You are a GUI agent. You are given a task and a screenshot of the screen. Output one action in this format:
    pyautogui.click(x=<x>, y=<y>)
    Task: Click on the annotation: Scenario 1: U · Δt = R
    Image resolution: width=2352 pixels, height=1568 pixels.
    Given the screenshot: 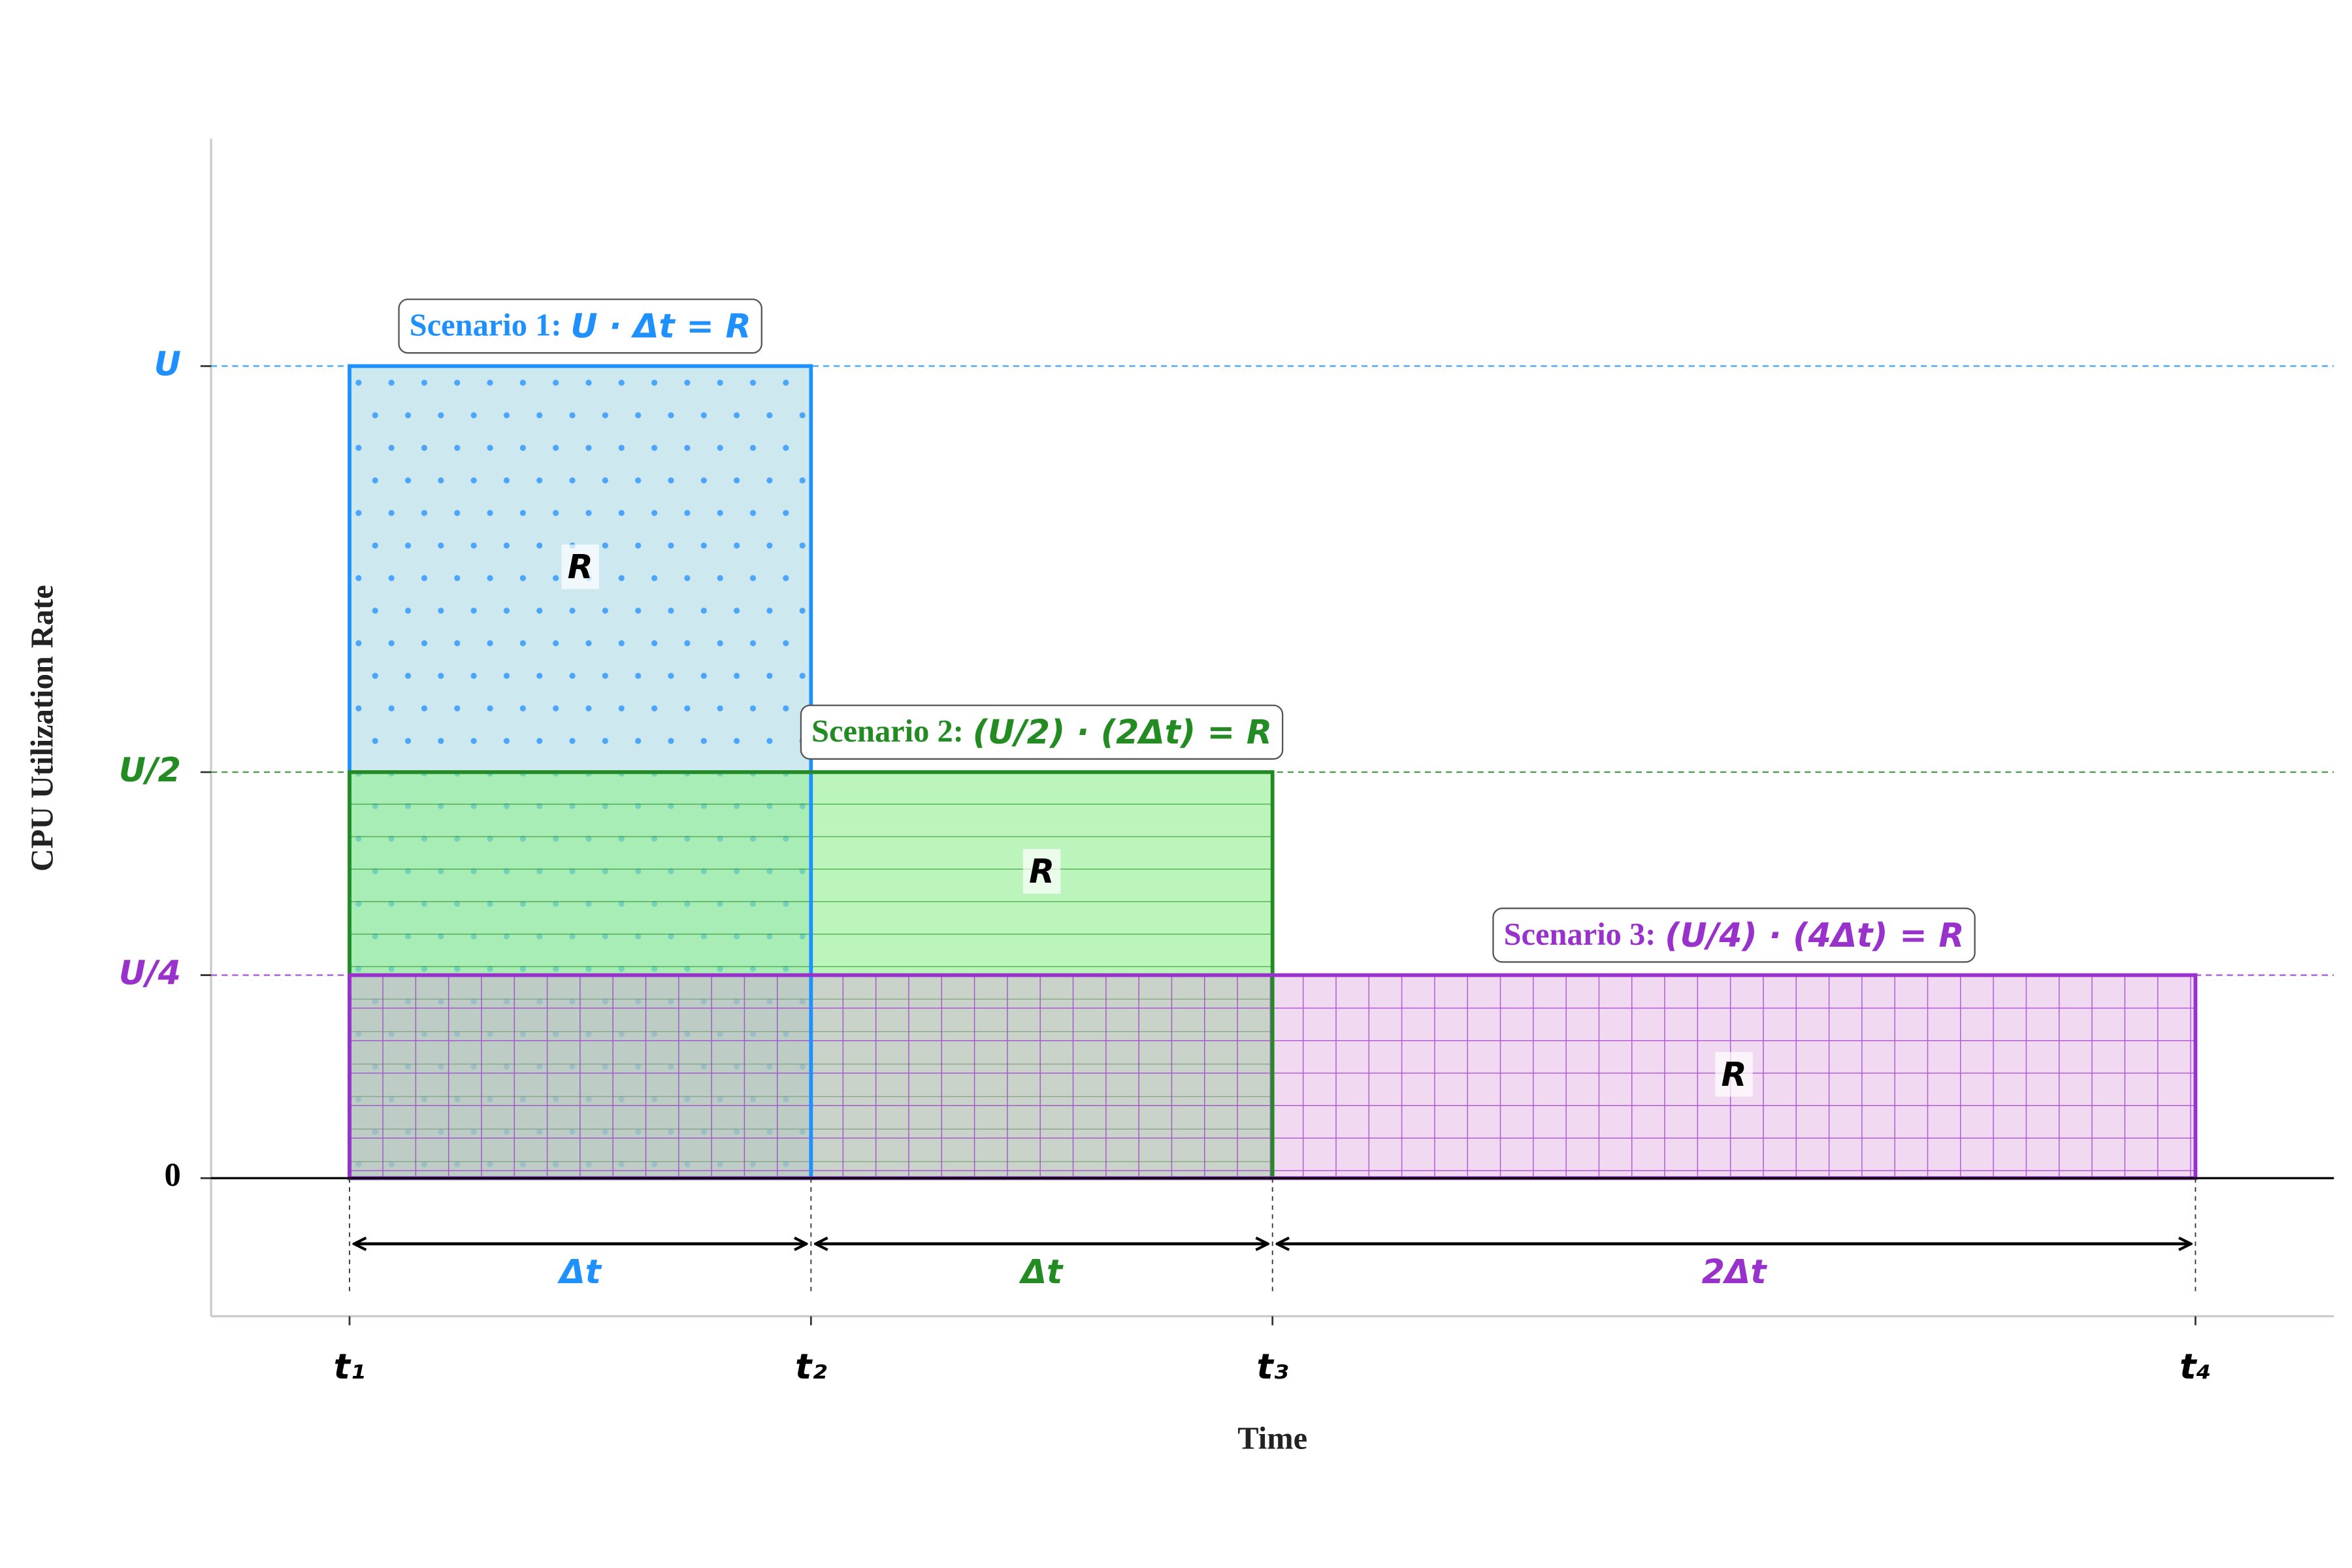 What is the action you would take?
    pyautogui.click(x=580, y=326)
    